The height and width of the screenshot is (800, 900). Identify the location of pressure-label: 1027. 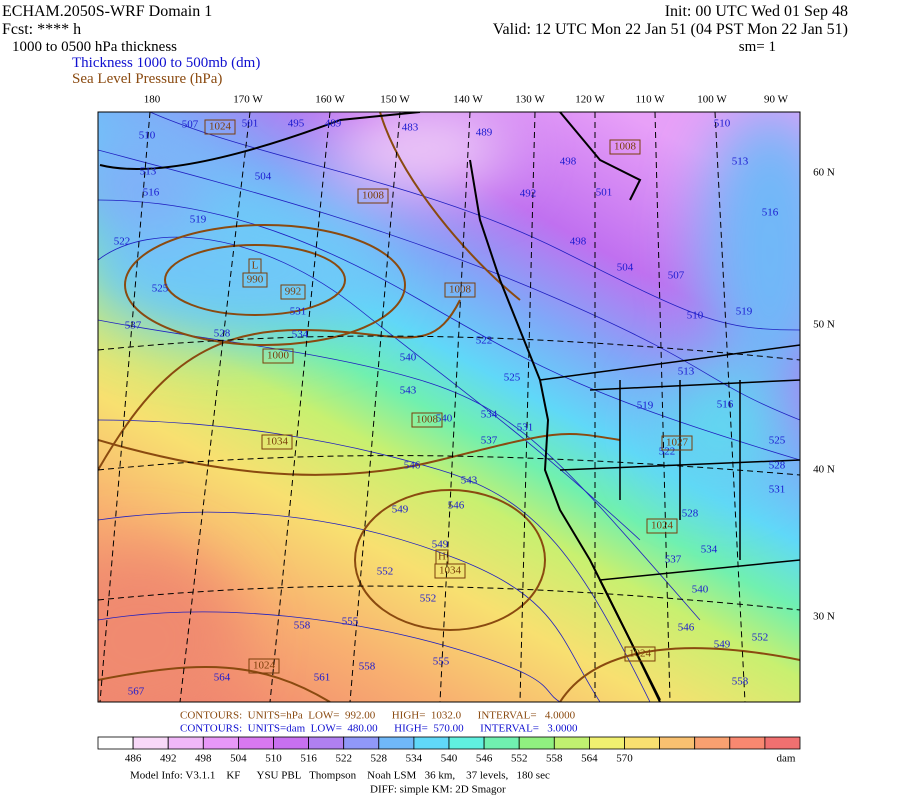
(677, 443).